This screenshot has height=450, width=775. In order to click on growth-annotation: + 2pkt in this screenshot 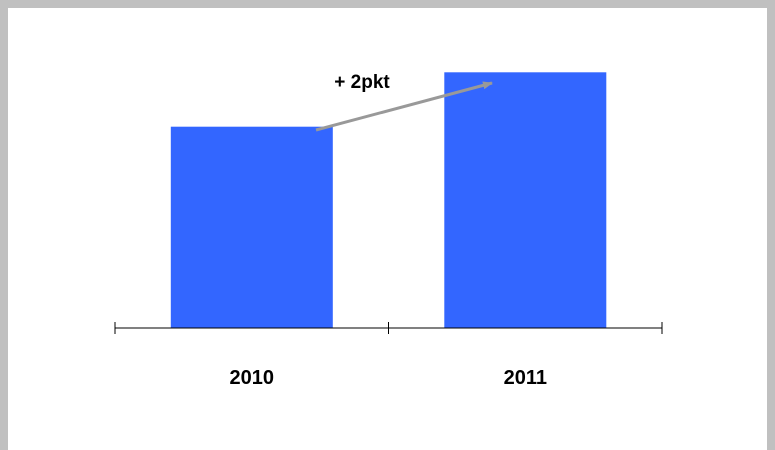, I will do `click(404, 102)`.